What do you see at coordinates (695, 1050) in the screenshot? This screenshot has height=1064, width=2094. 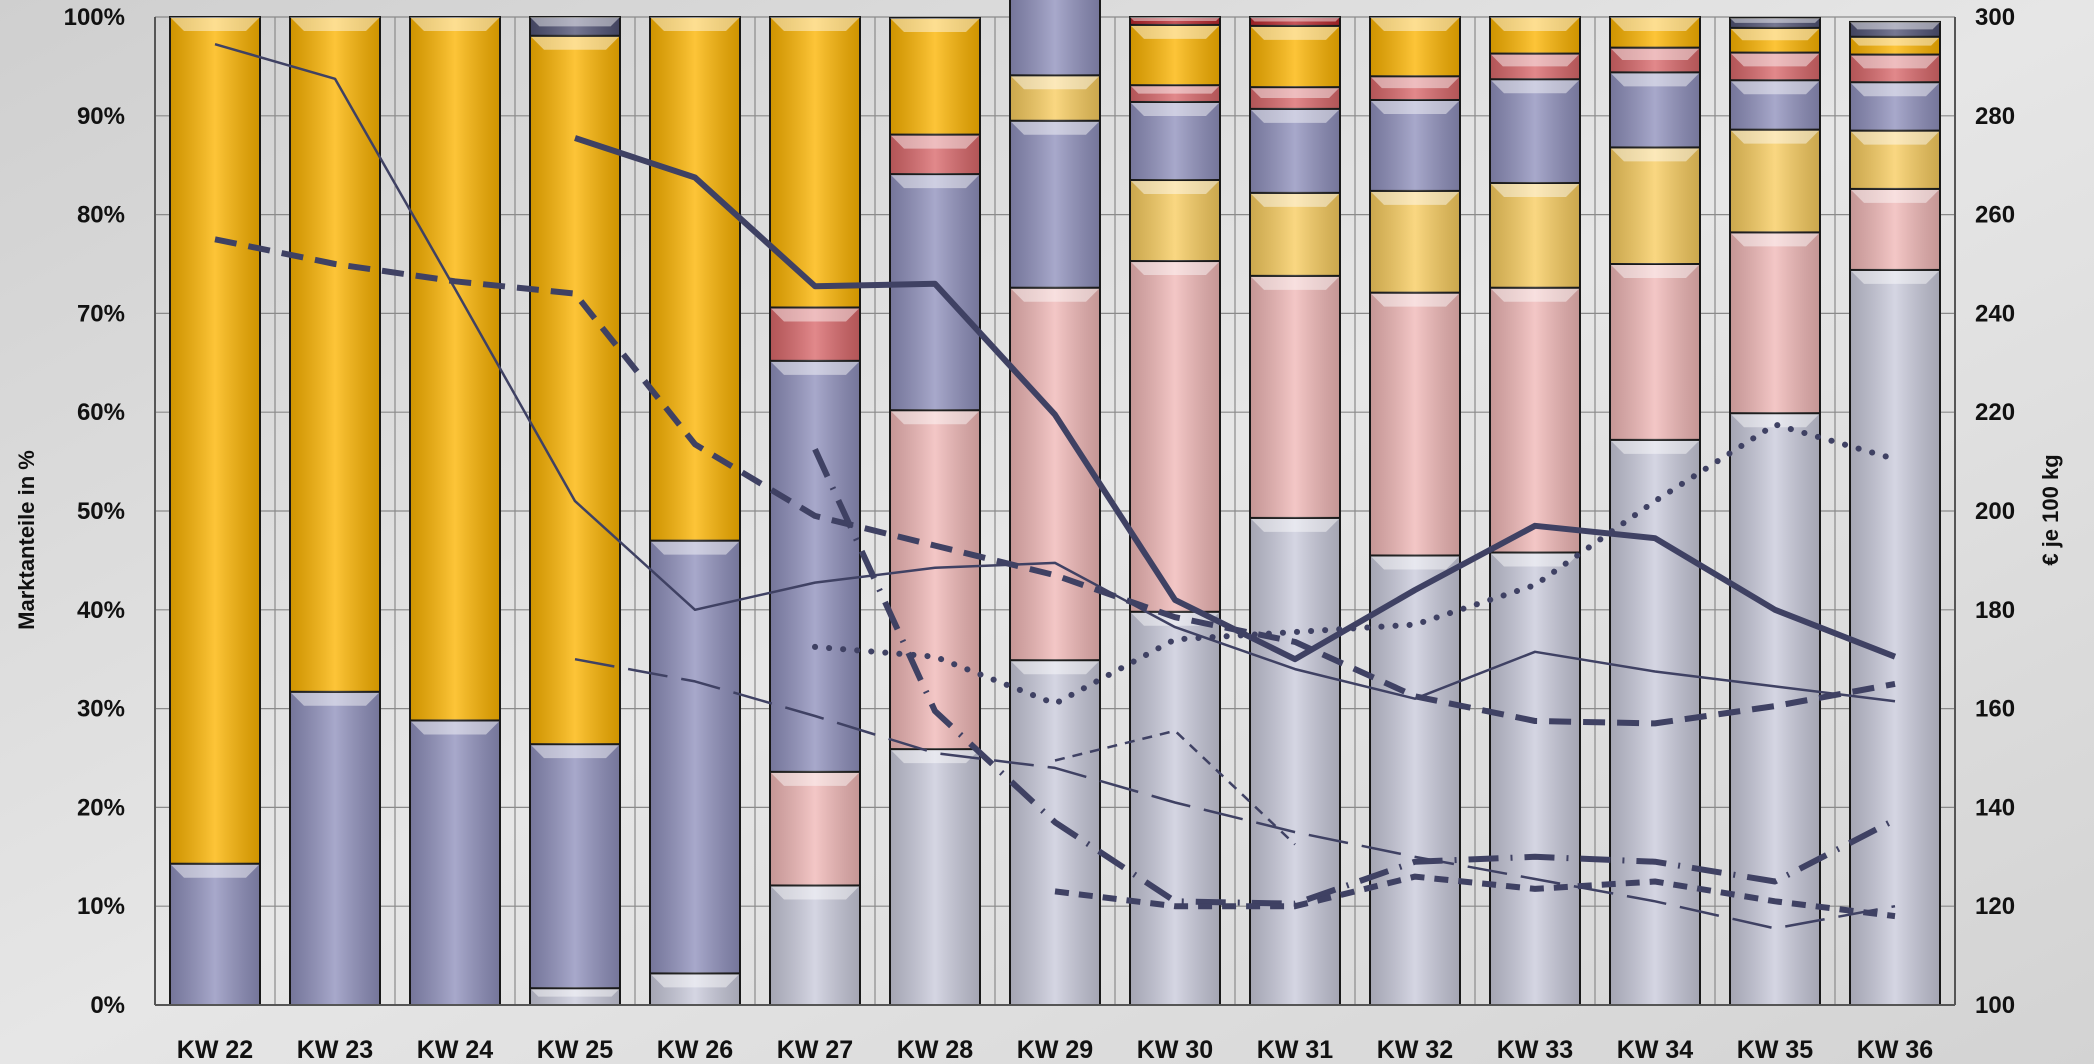 I see `x-tick-label: KW 26` at bounding box center [695, 1050].